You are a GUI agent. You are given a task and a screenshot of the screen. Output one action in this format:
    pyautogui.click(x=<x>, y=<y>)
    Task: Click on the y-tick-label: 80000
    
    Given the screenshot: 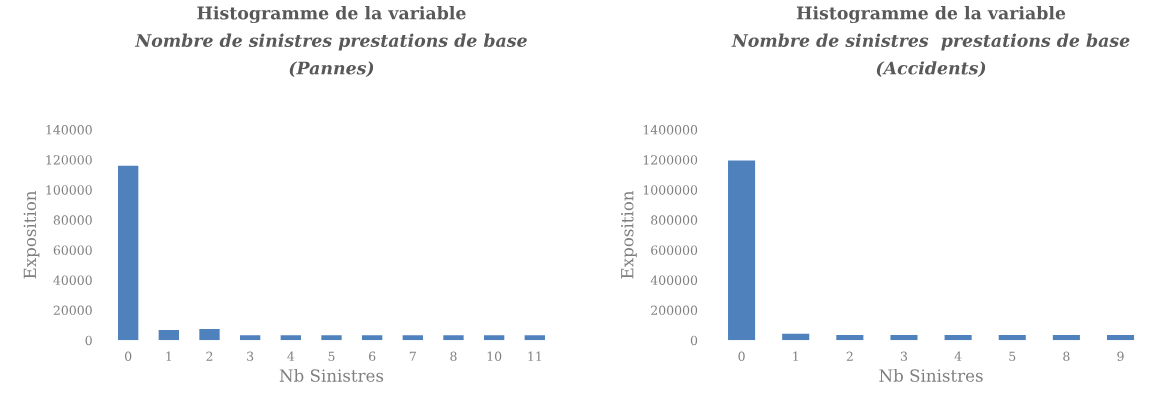 What is the action you would take?
    pyautogui.click(x=72, y=220)
    